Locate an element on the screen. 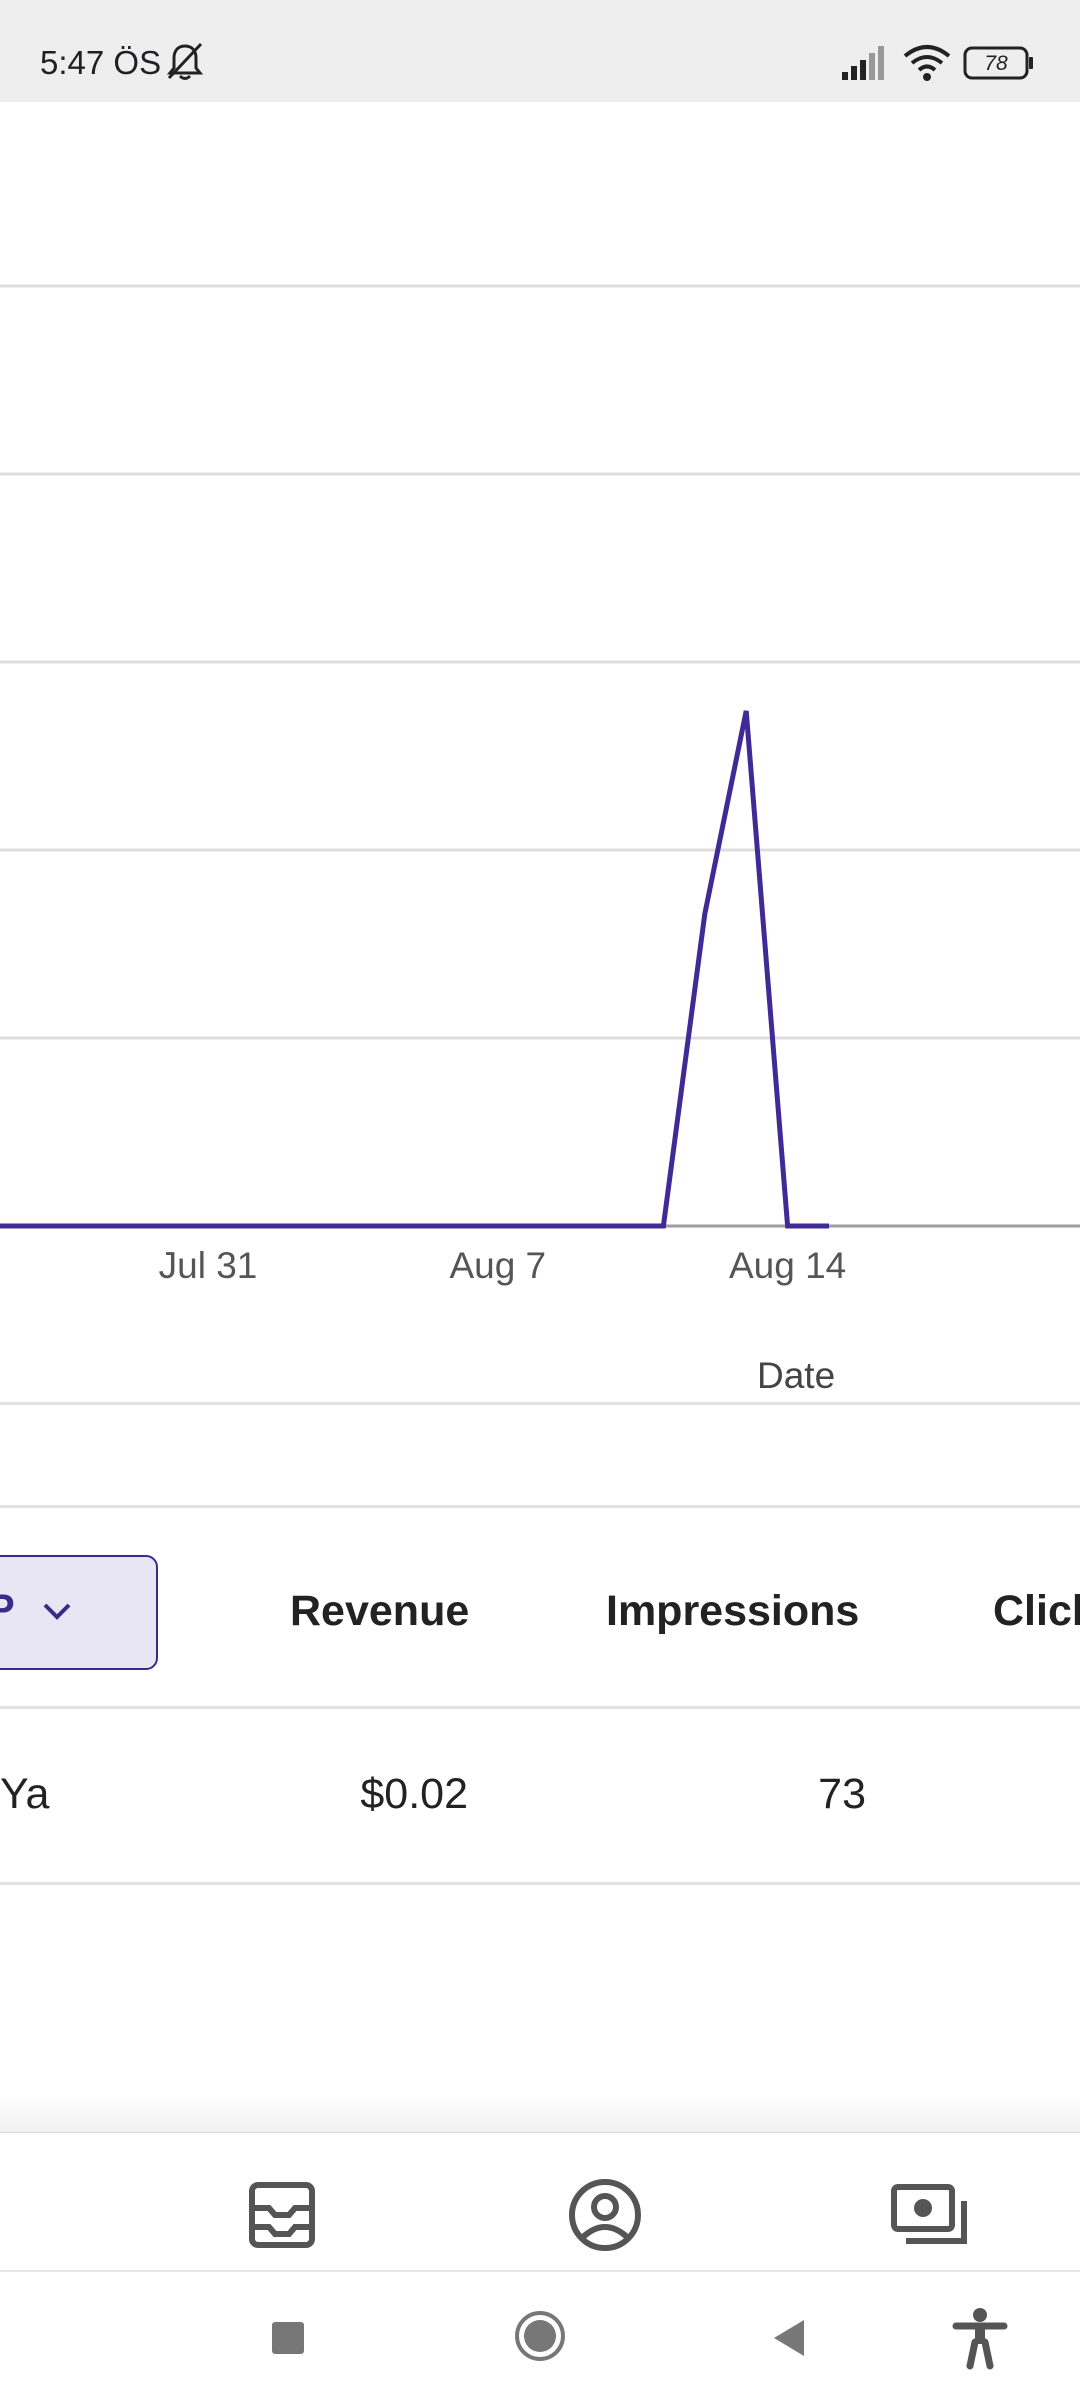 This screenshot has height=2402, width=1080. home-icon is located at coordinates (540, 2336).